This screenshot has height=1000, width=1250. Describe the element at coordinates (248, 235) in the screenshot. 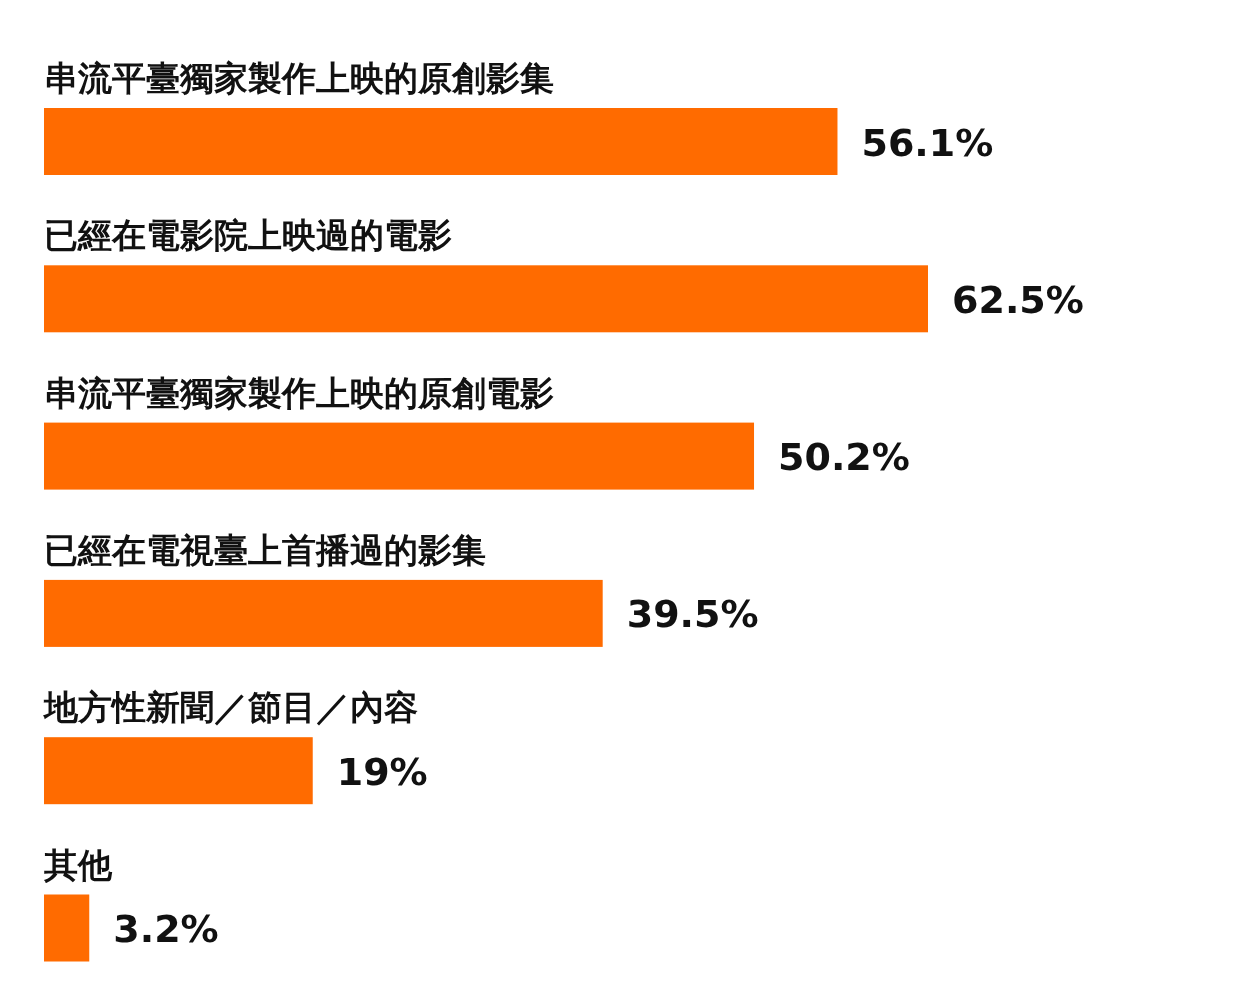

I see `y-tick-label: 已經在電影院上映過的電影` at that location.